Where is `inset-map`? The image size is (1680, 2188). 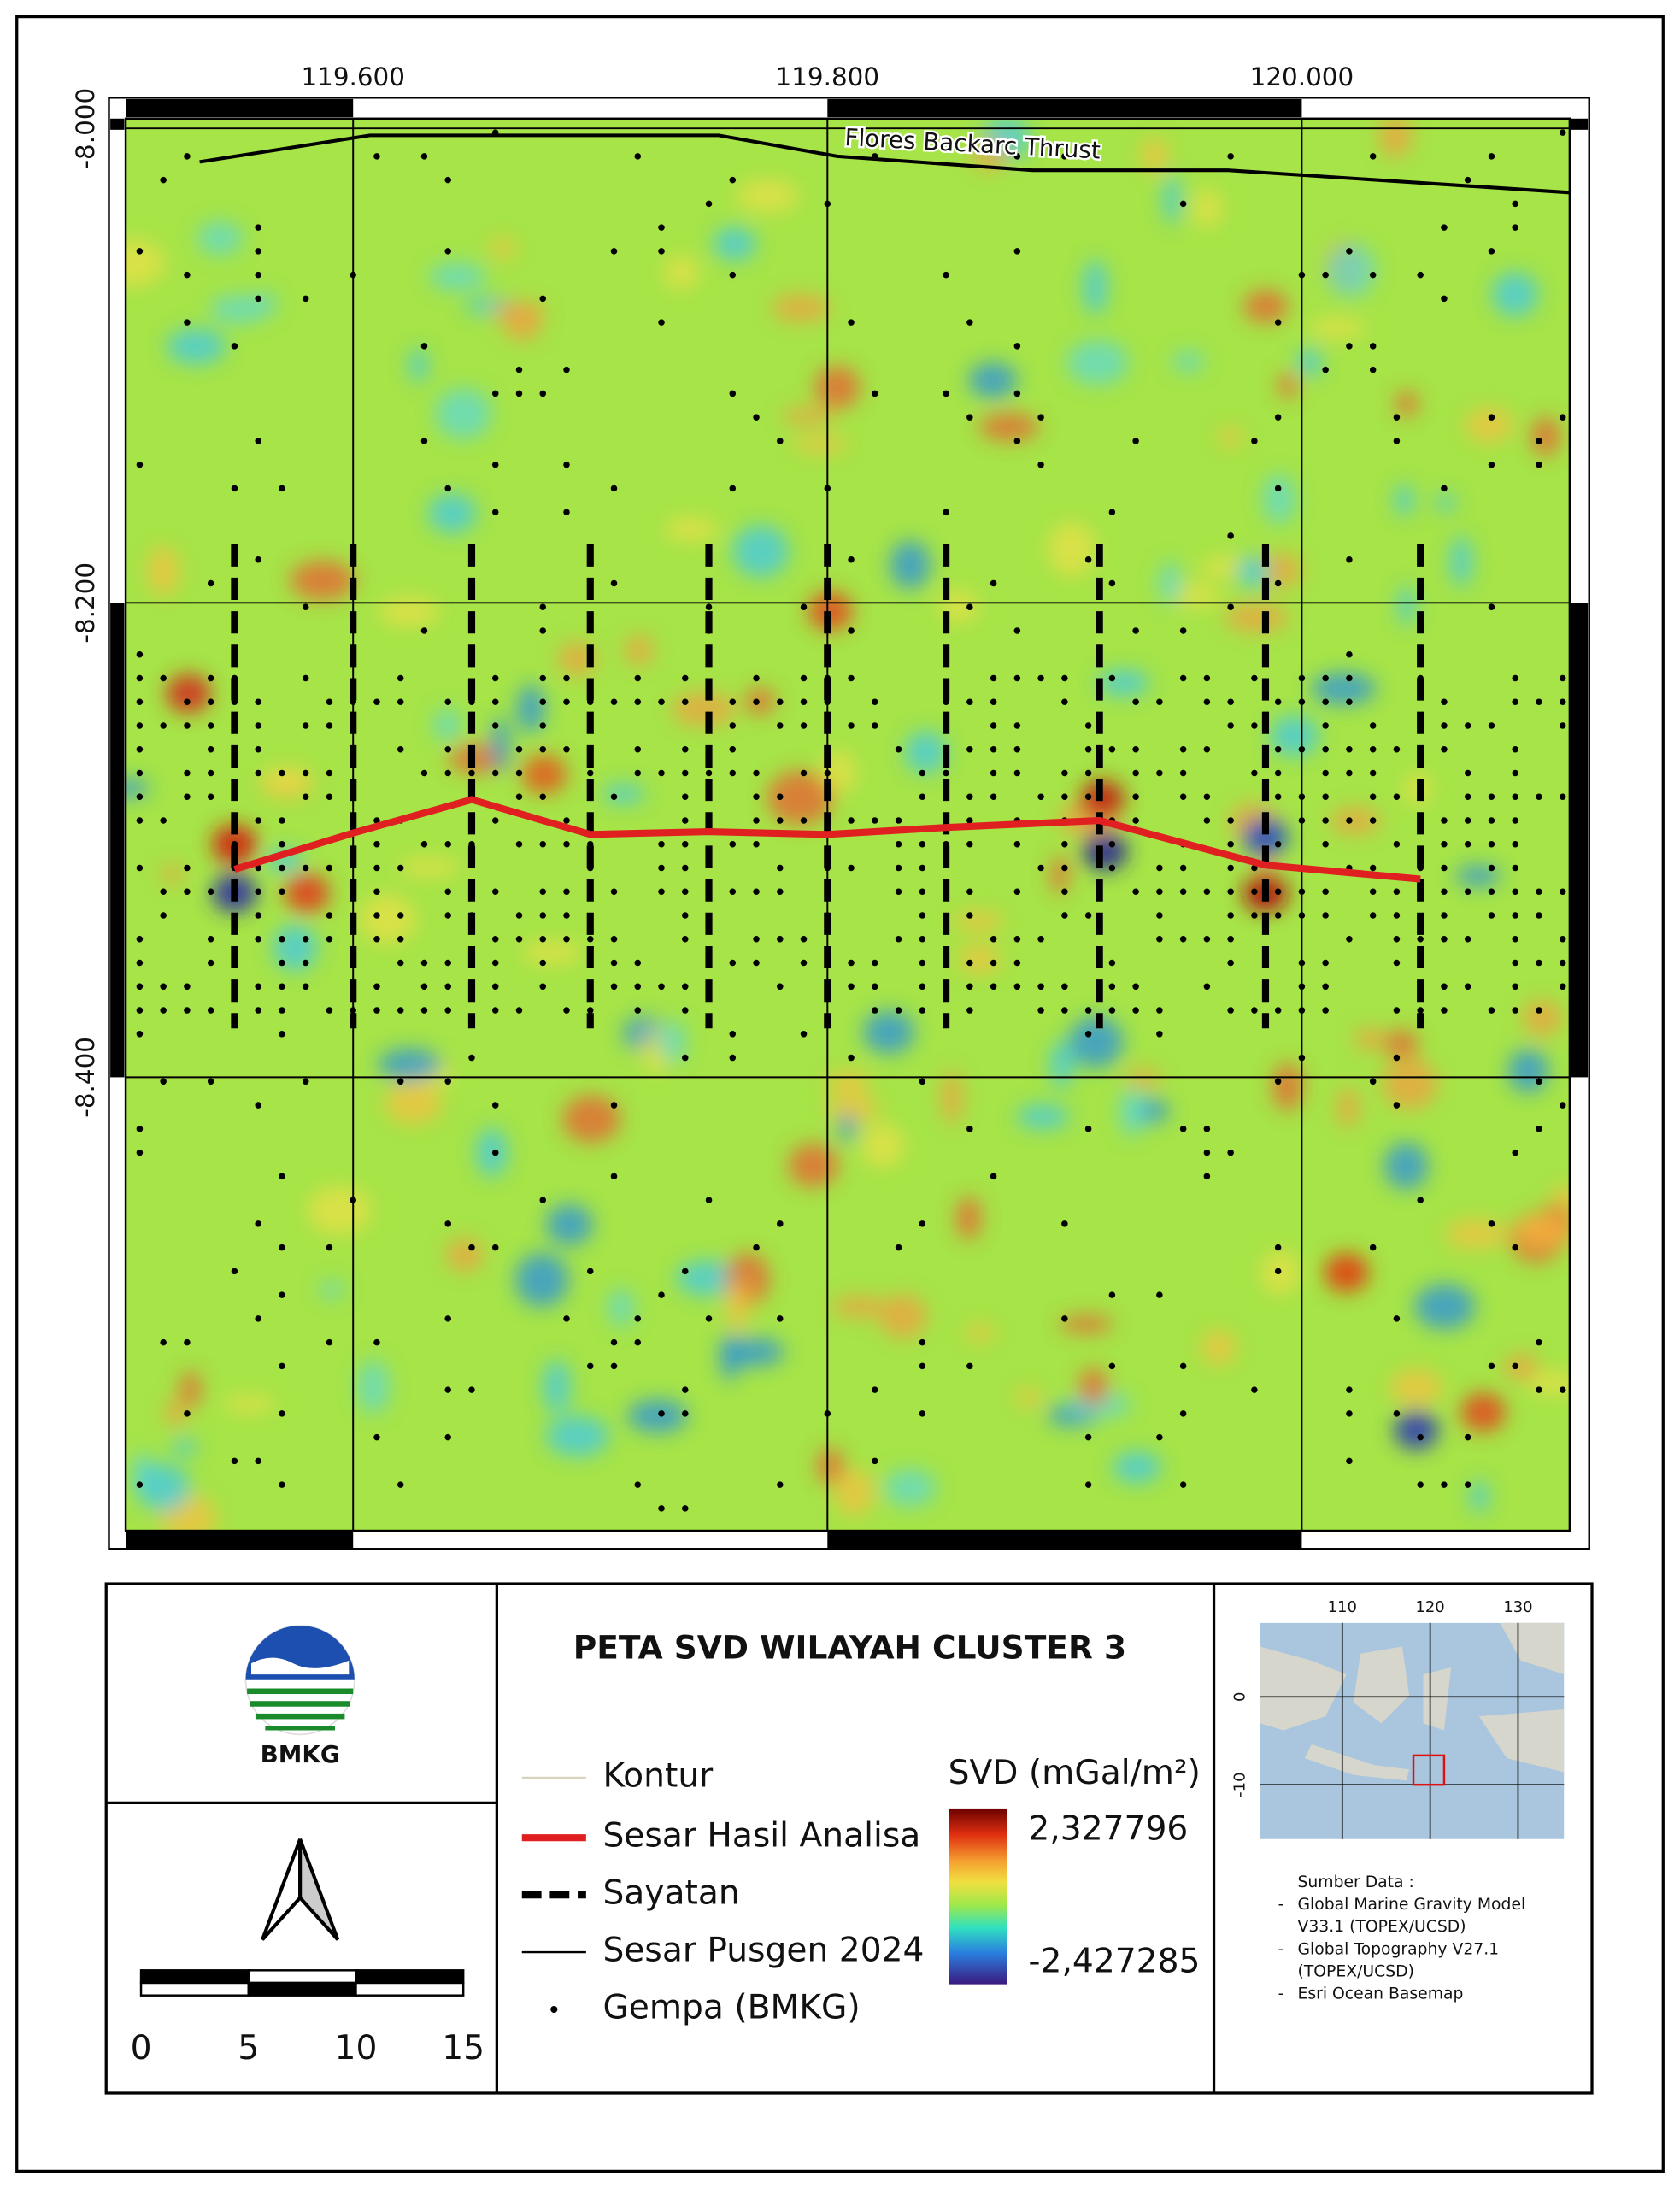
inset-map is located at coordinates (1412, 1731).